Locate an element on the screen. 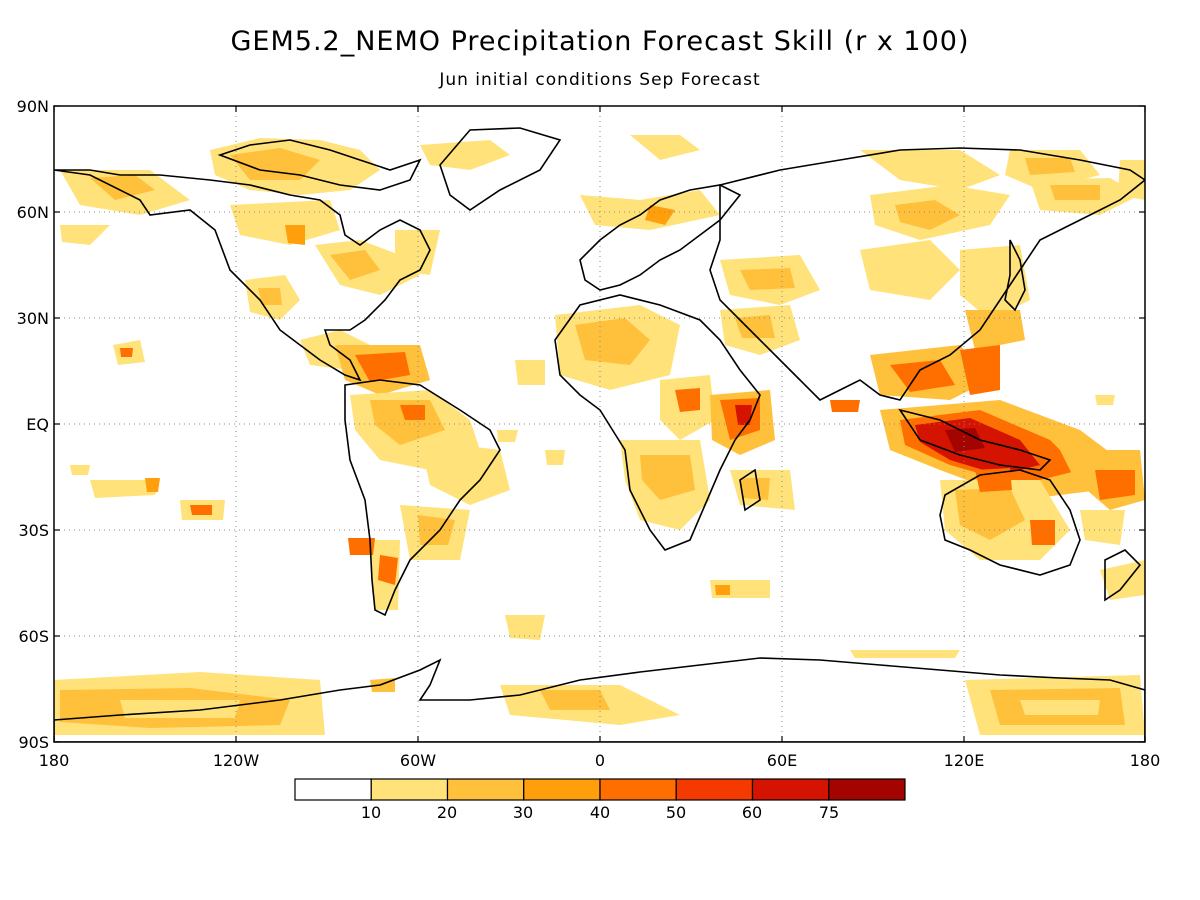  map-subtitle: Jun initial conditions Sep Forecast is located at coordinates (600, 80).